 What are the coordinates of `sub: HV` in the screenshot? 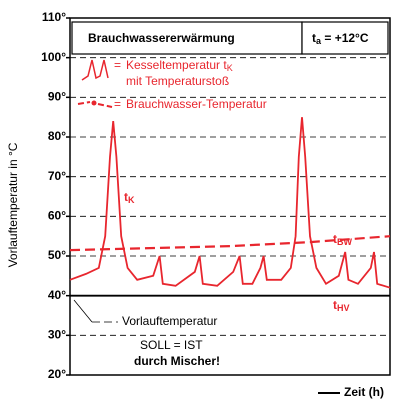 It's located at (343, 308).